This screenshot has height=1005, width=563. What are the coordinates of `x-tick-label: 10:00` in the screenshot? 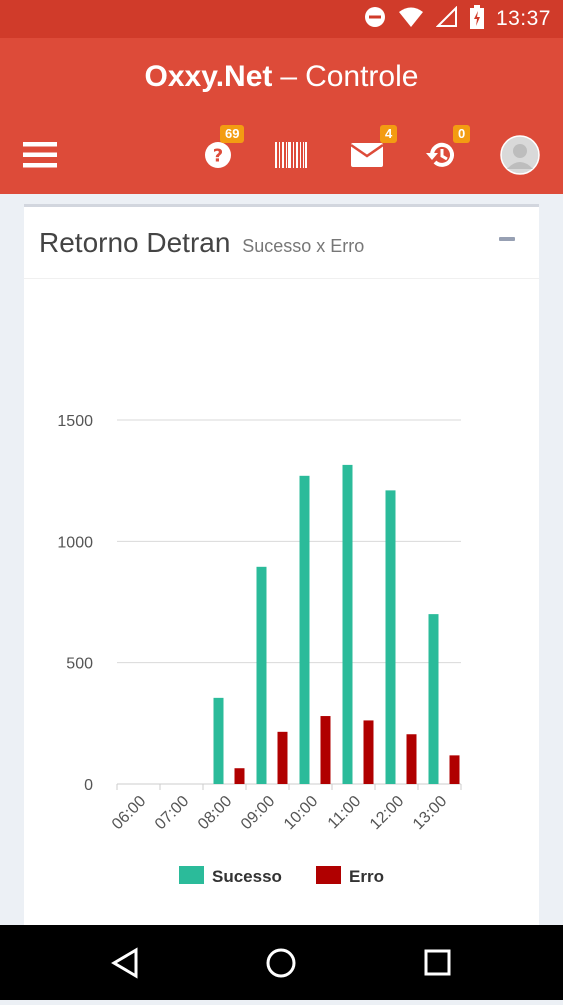 It's located at (301, 813).